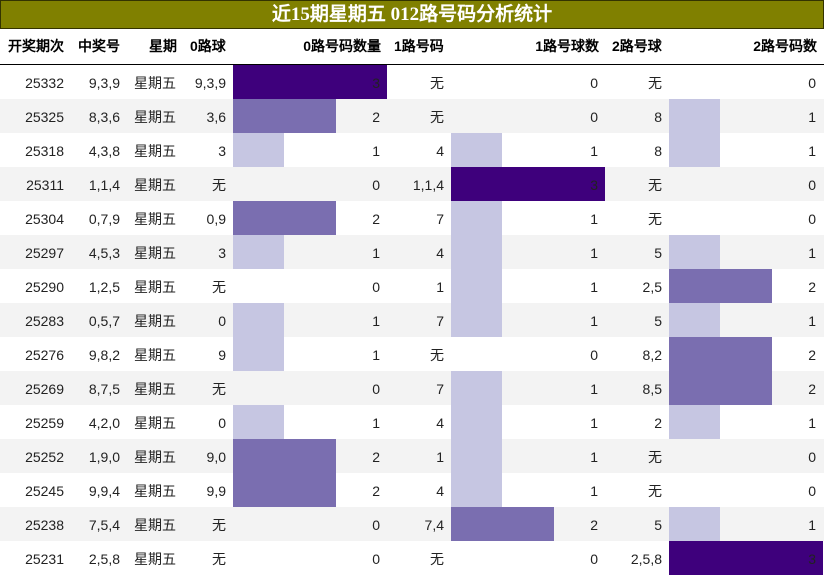 Image resolution: width=824 pixels, height=577 pixels. Describe the element at coordinates (412, 150) in the screenshot. I see `table-row: 25318 4,3,8 星期五 3 1 4 1 8 1` at that location.